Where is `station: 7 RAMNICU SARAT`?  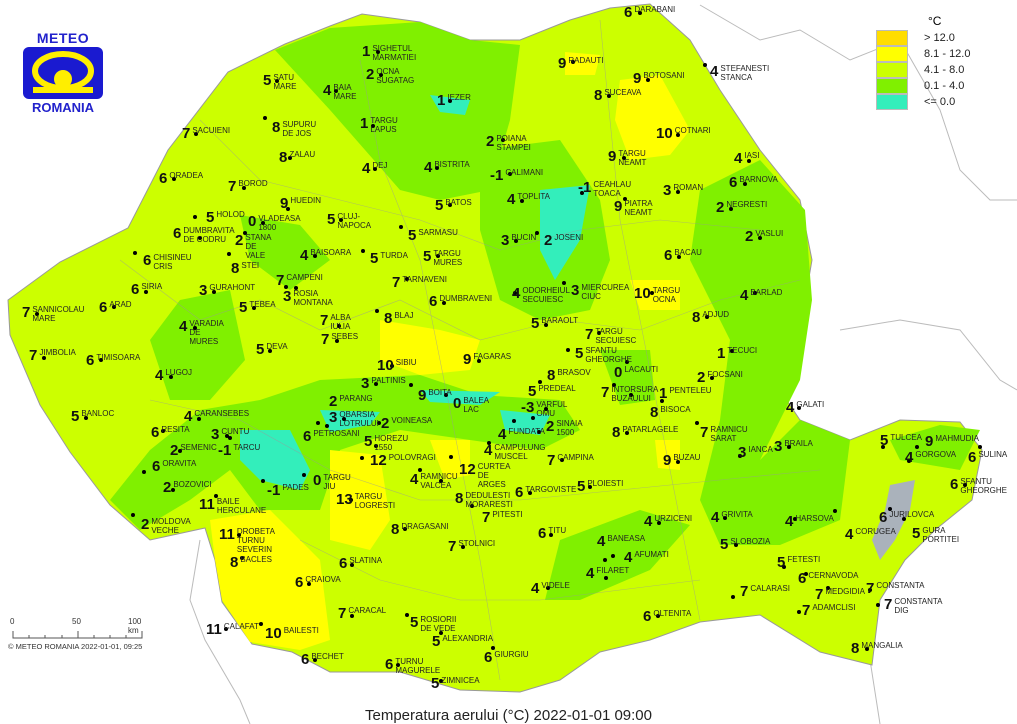
station: 7 RAMNICU SARAT is located at coordinates (724, 434).